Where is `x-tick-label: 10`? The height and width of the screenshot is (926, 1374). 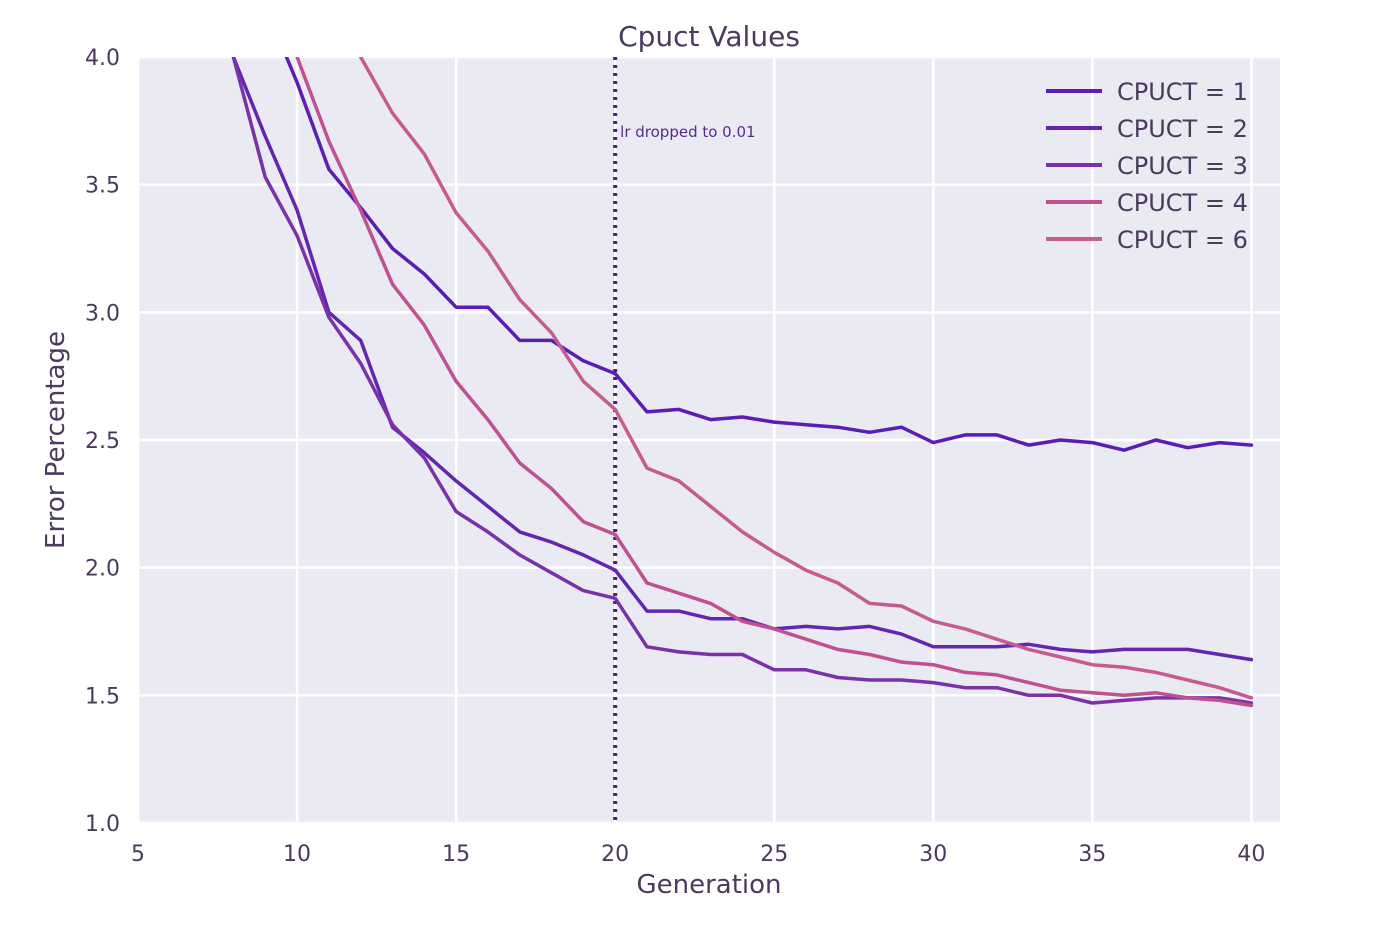
x-tick-label: 10 is located at coordinates (297, 854).